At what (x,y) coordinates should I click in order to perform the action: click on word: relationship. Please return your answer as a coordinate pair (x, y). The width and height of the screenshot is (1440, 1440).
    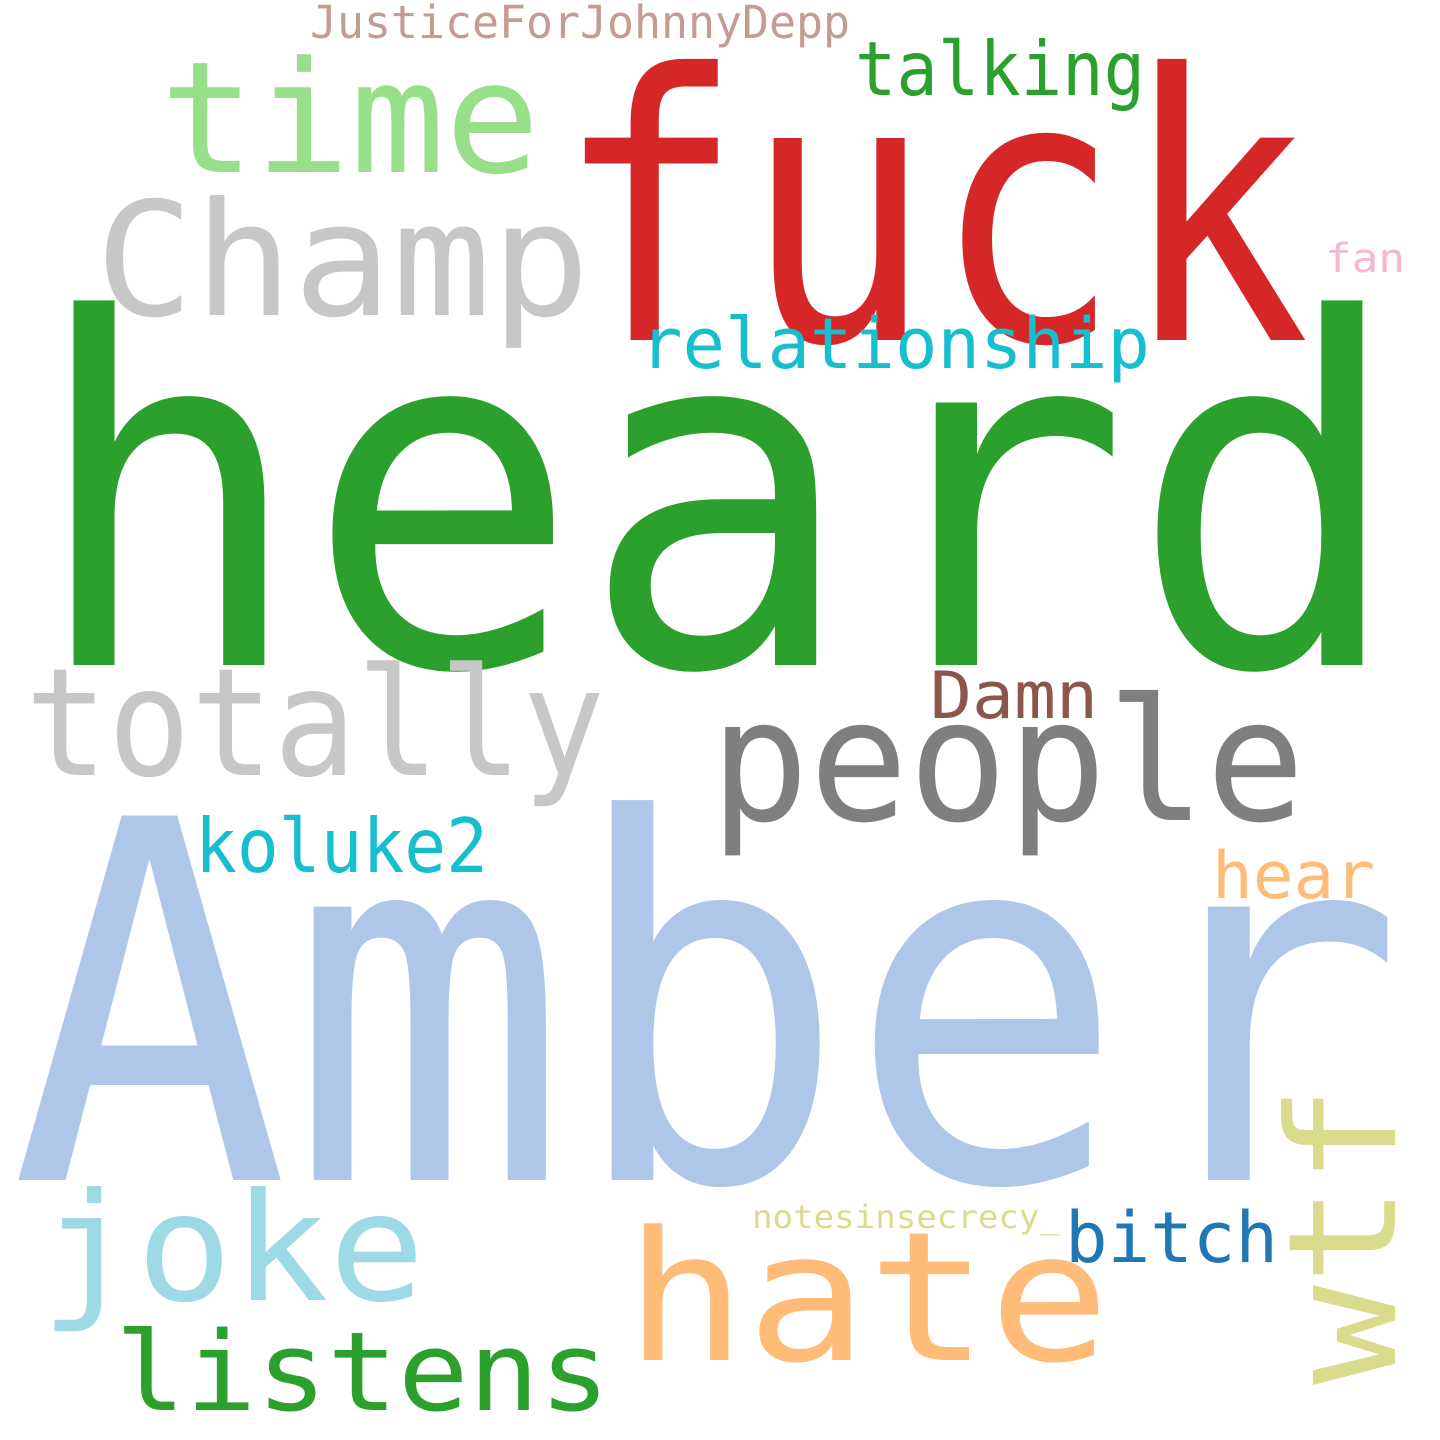
    Looking at the image, I should click on (895, 344).